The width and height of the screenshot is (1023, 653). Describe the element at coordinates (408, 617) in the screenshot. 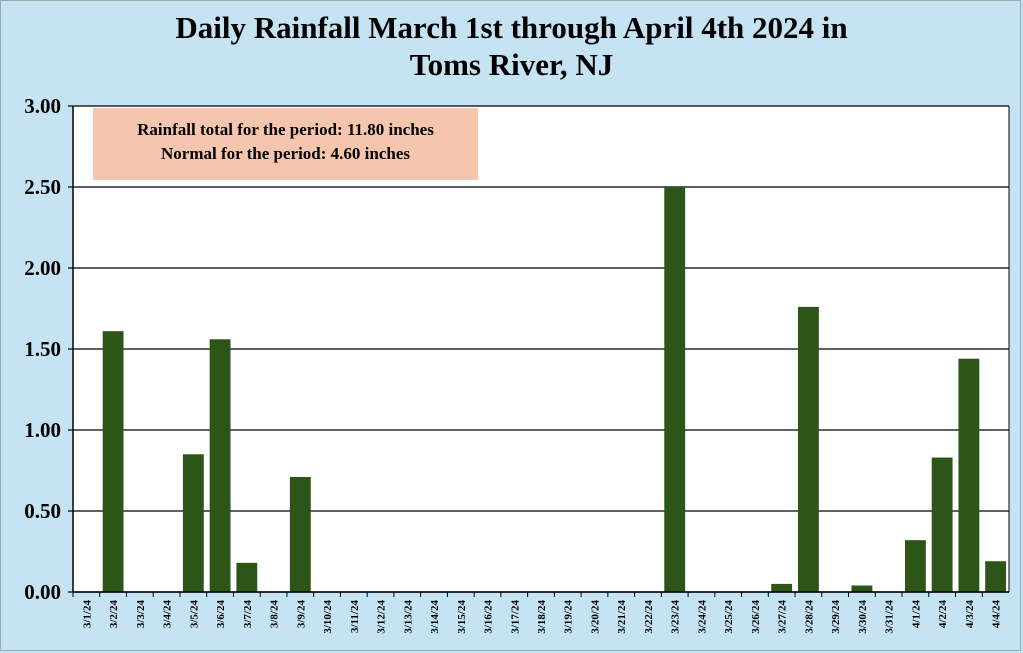

I see `x-tick-label: 3/13/24` at that location.